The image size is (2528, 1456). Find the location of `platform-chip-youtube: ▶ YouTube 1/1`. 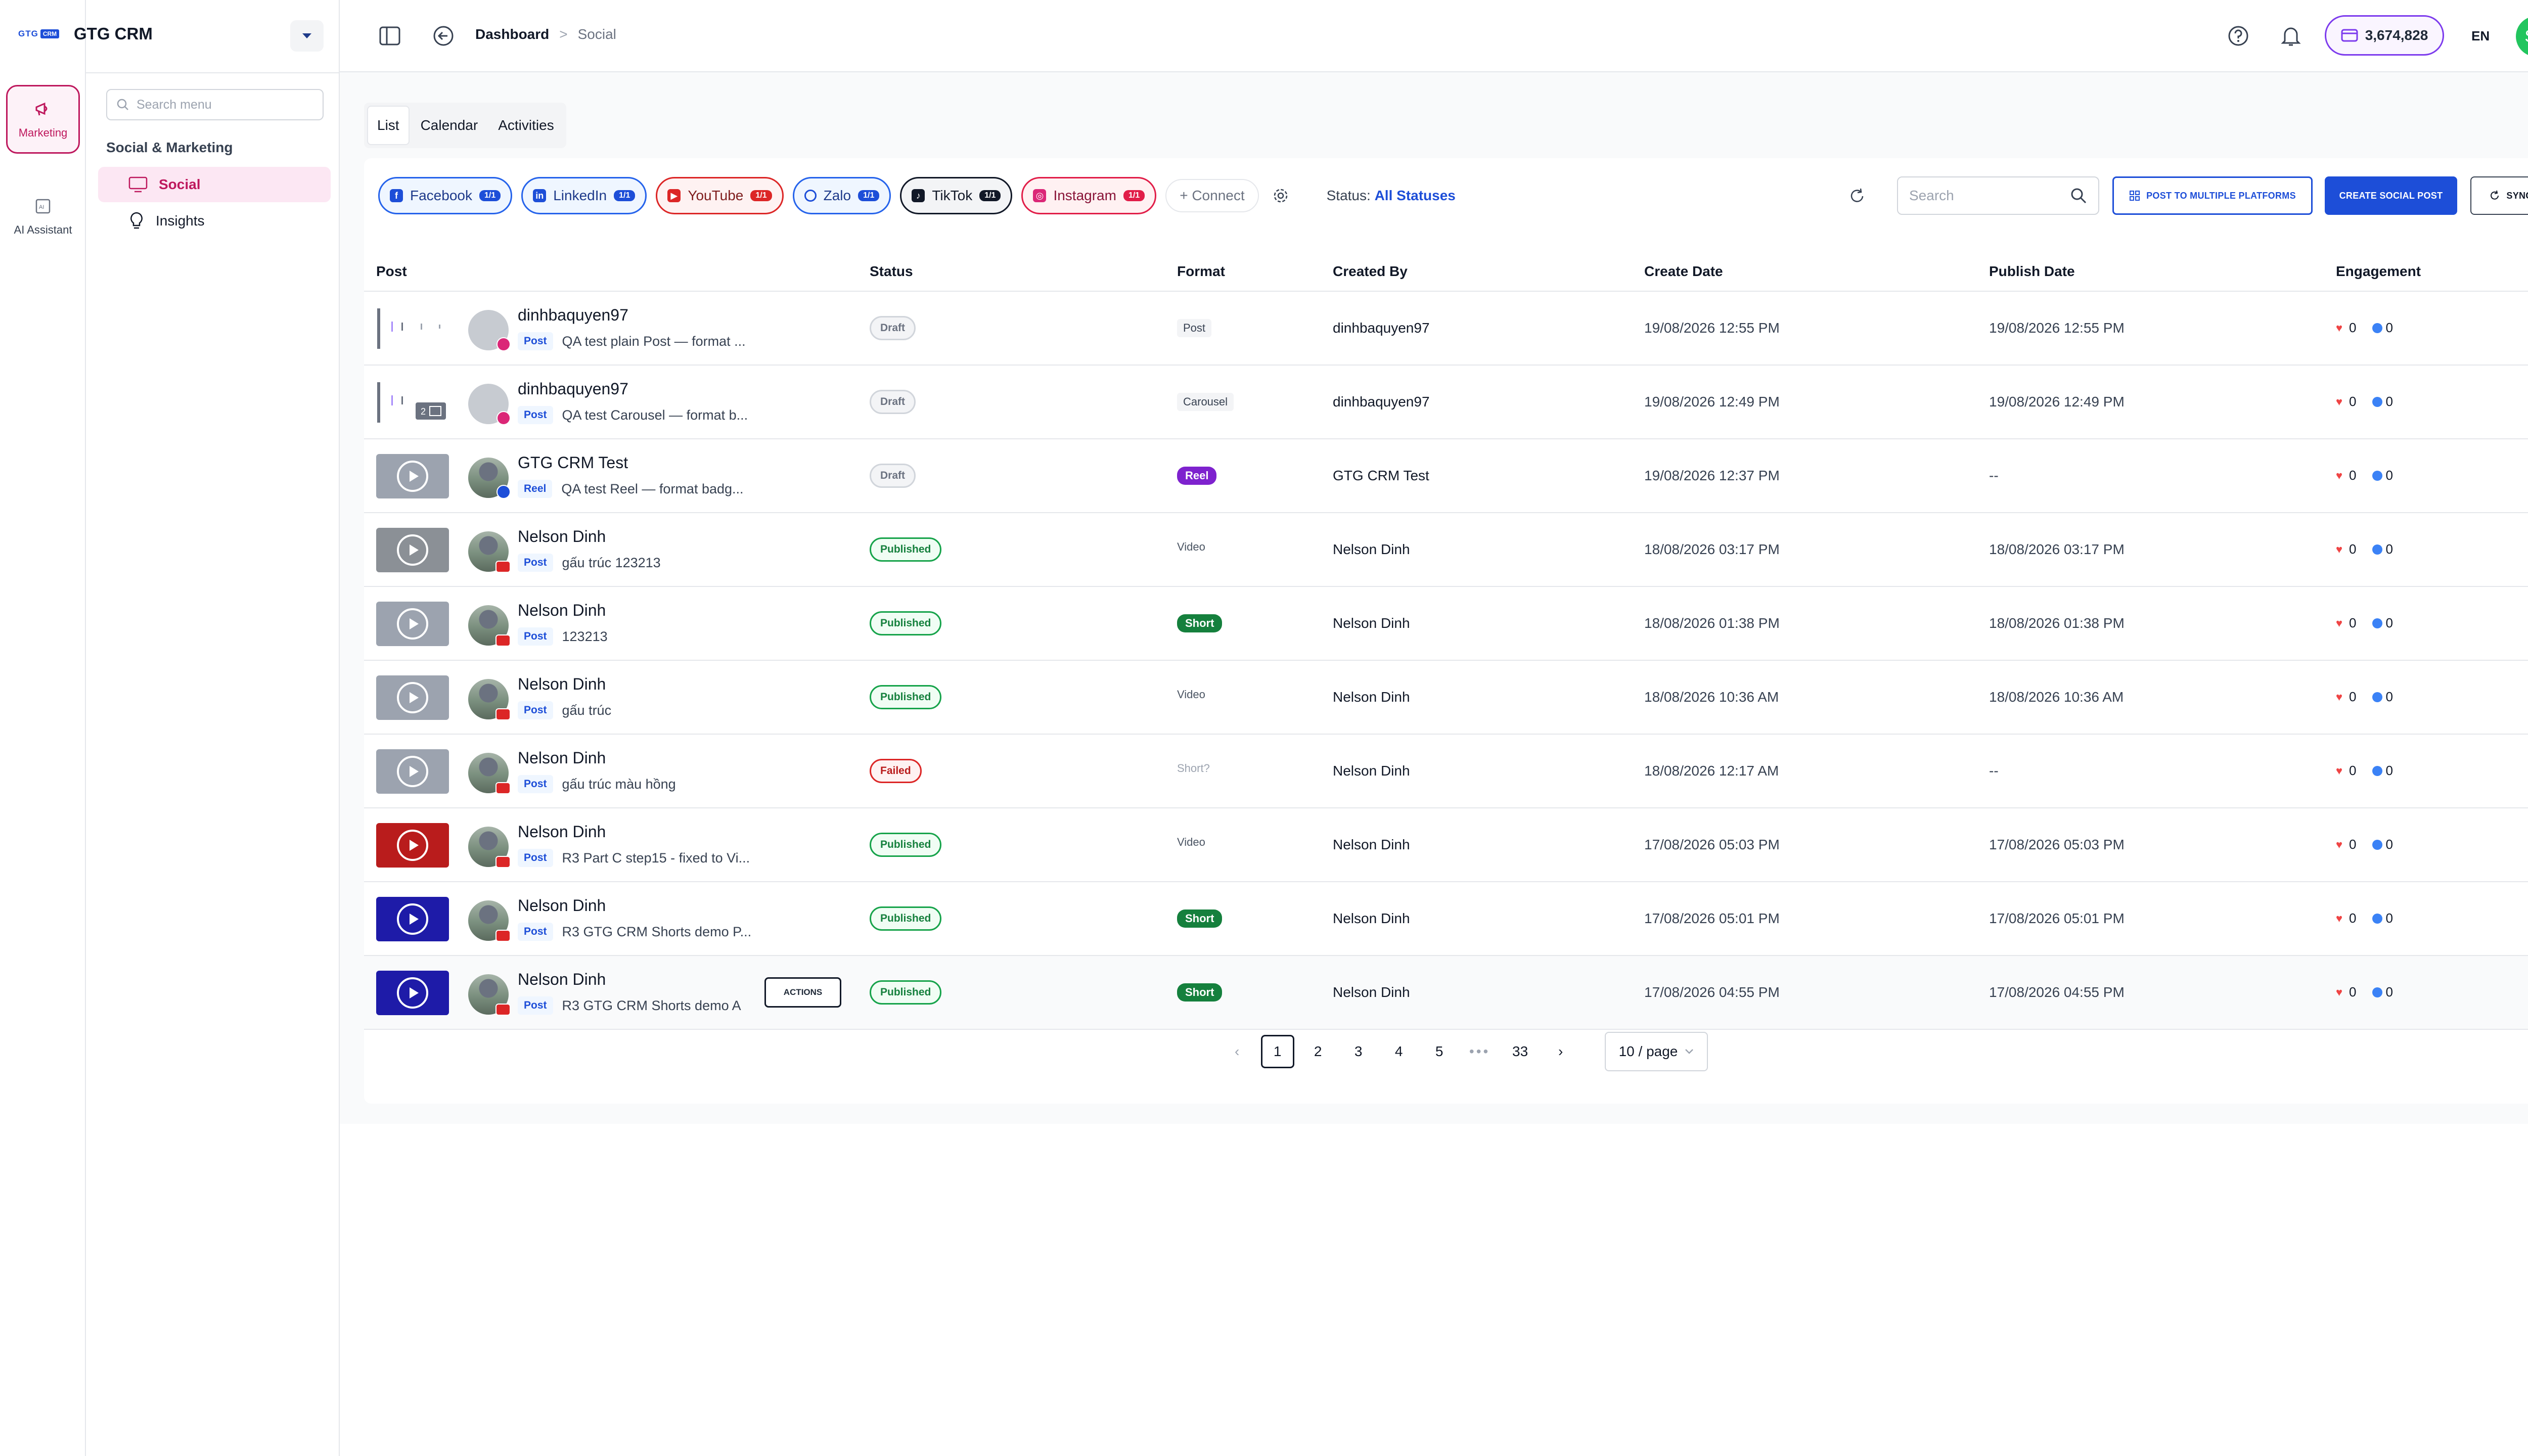

platform-chip-youtube: ▶ YouTube 1/1 is located at coordinates (720, 195).